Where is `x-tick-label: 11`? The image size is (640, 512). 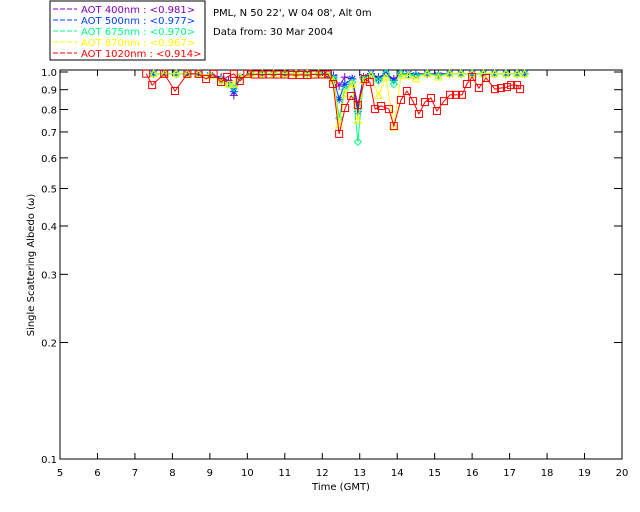
x-tick-label: 11 is located at coordinates (284, 473).